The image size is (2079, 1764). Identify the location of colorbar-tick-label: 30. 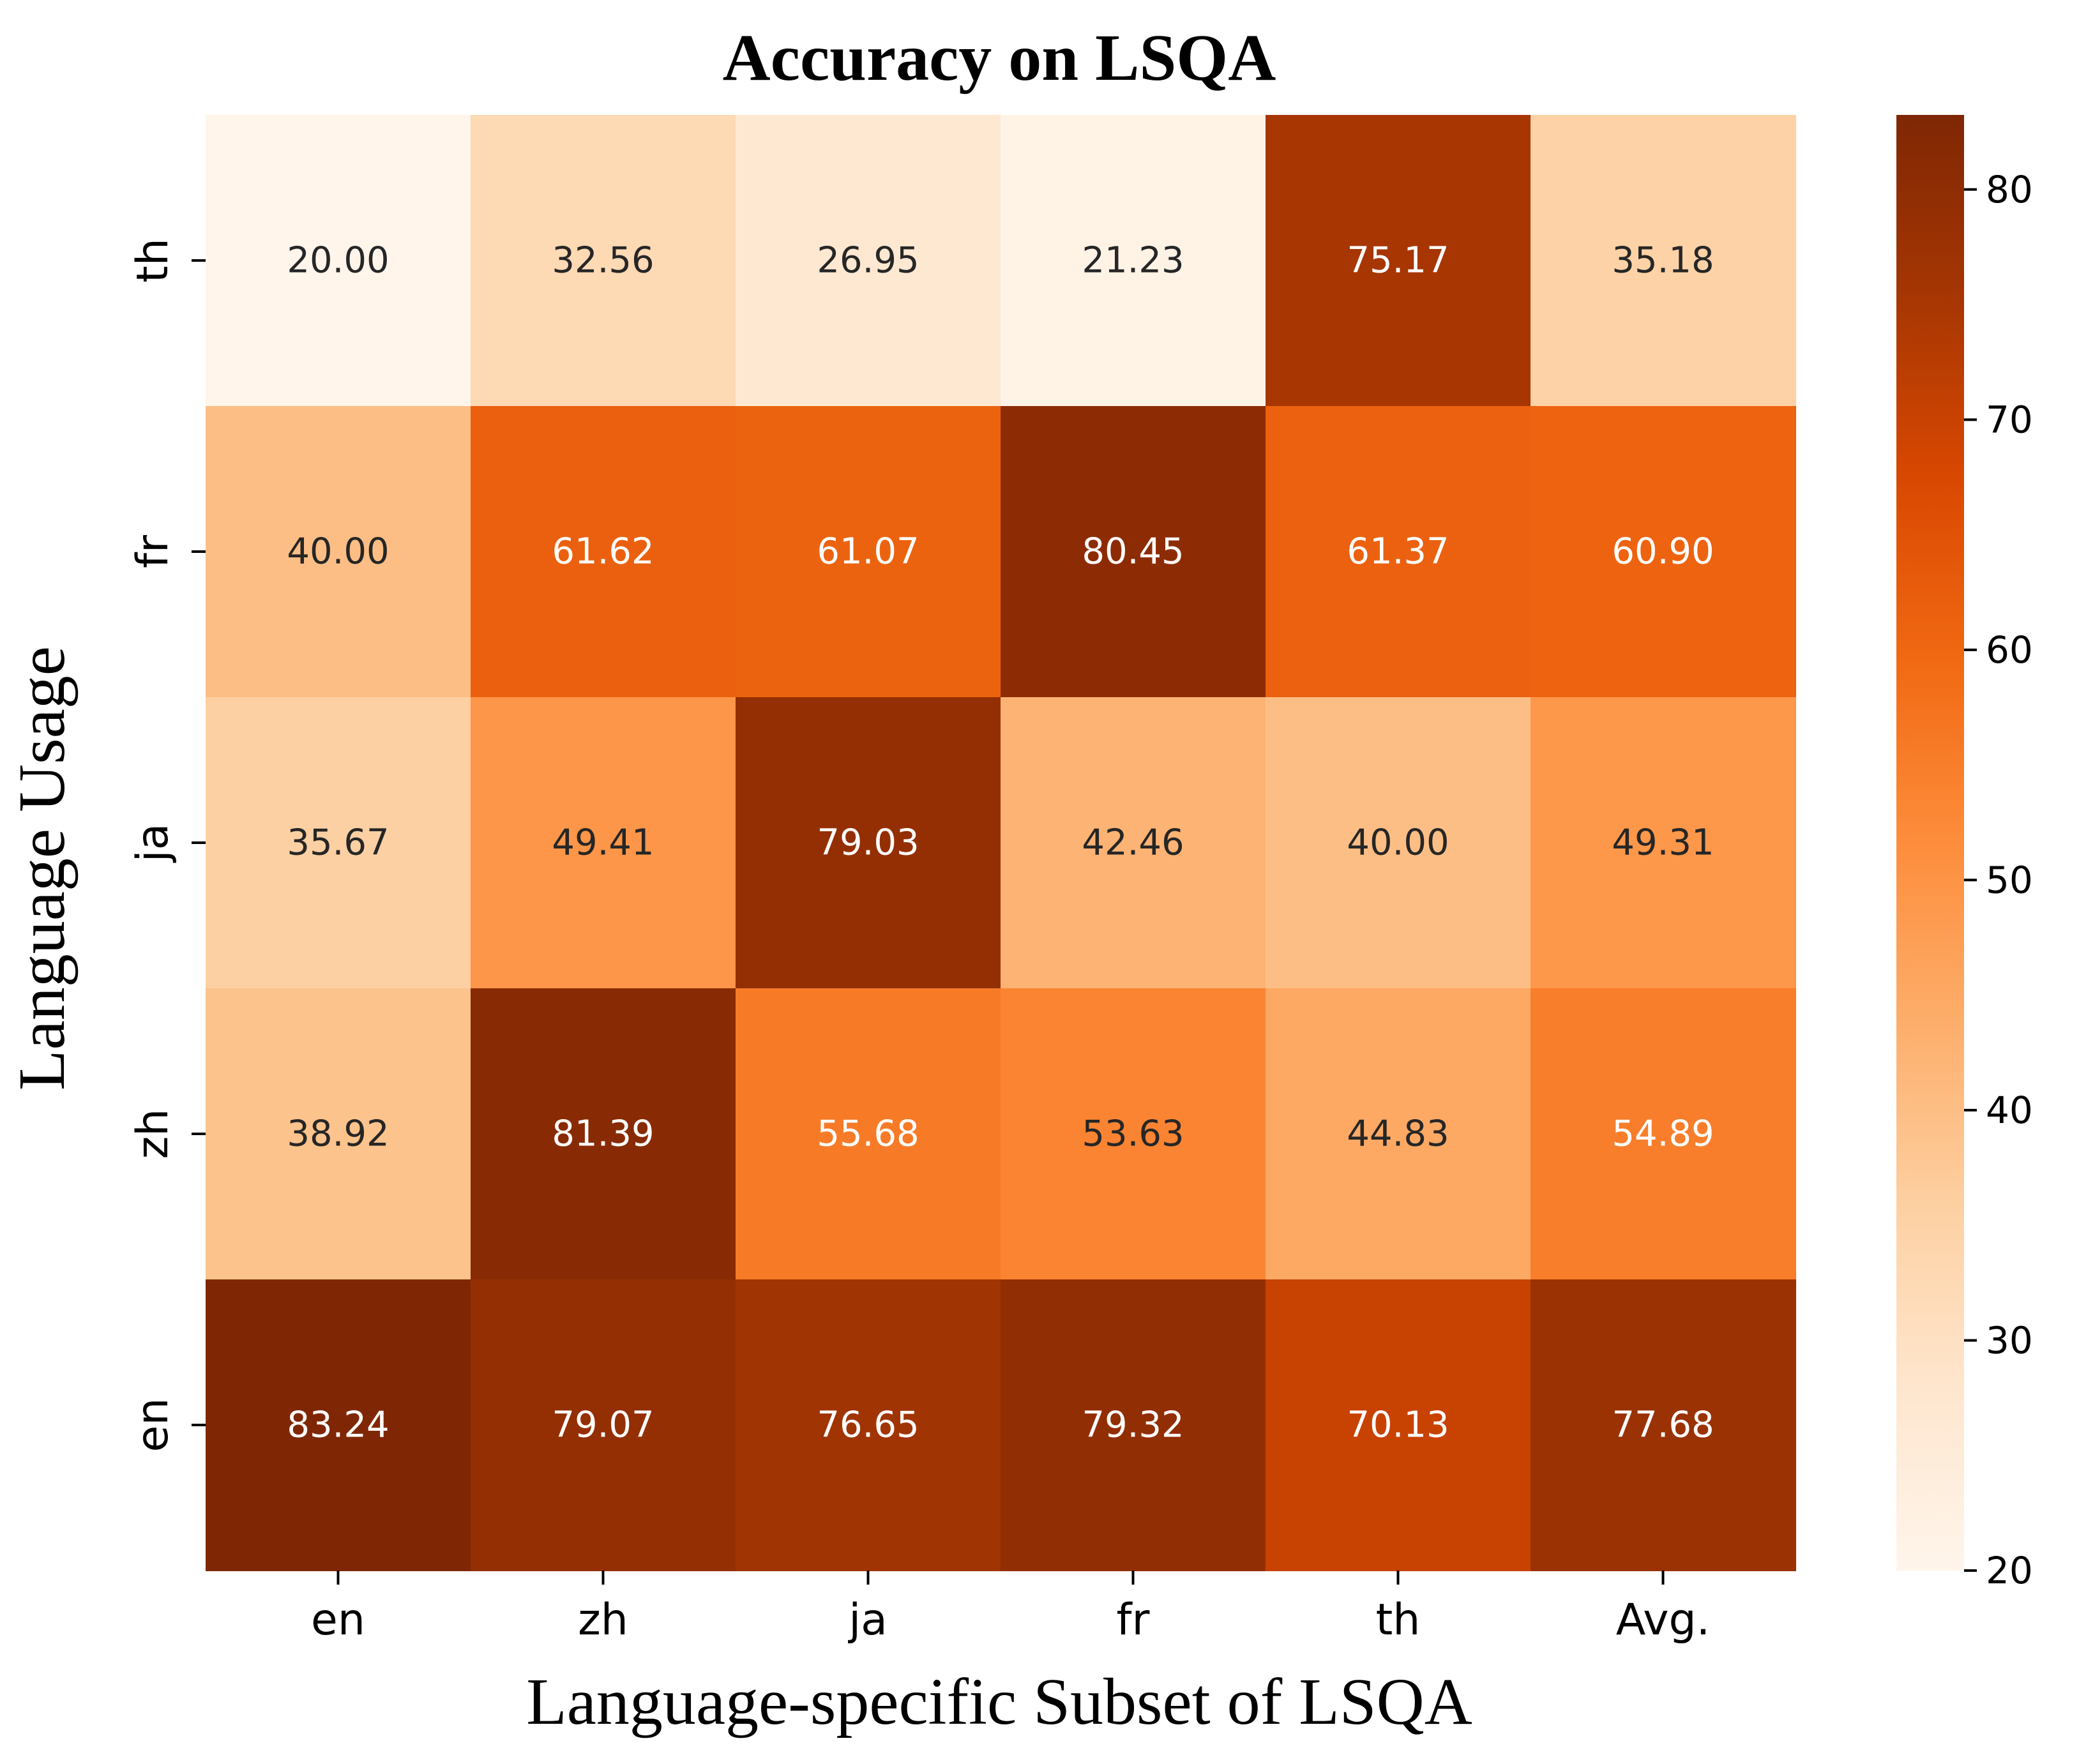
(2009, 1340).